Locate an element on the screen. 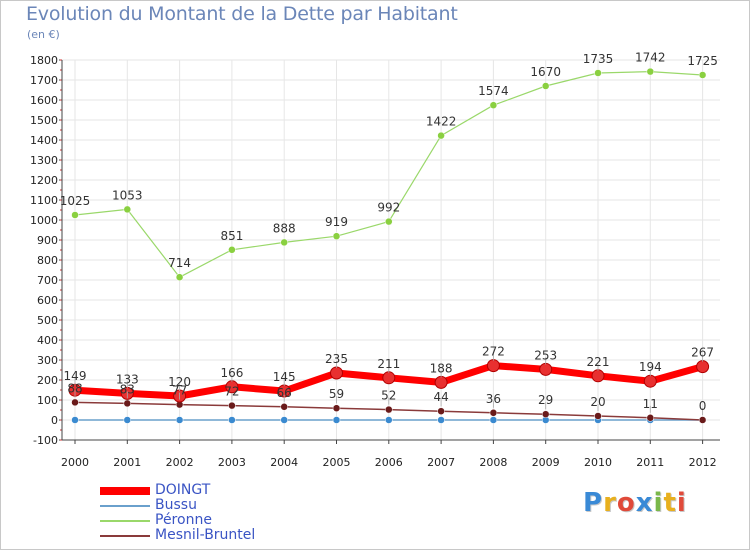  x-tick-label: 2011 is located at coordinates (650, 462).